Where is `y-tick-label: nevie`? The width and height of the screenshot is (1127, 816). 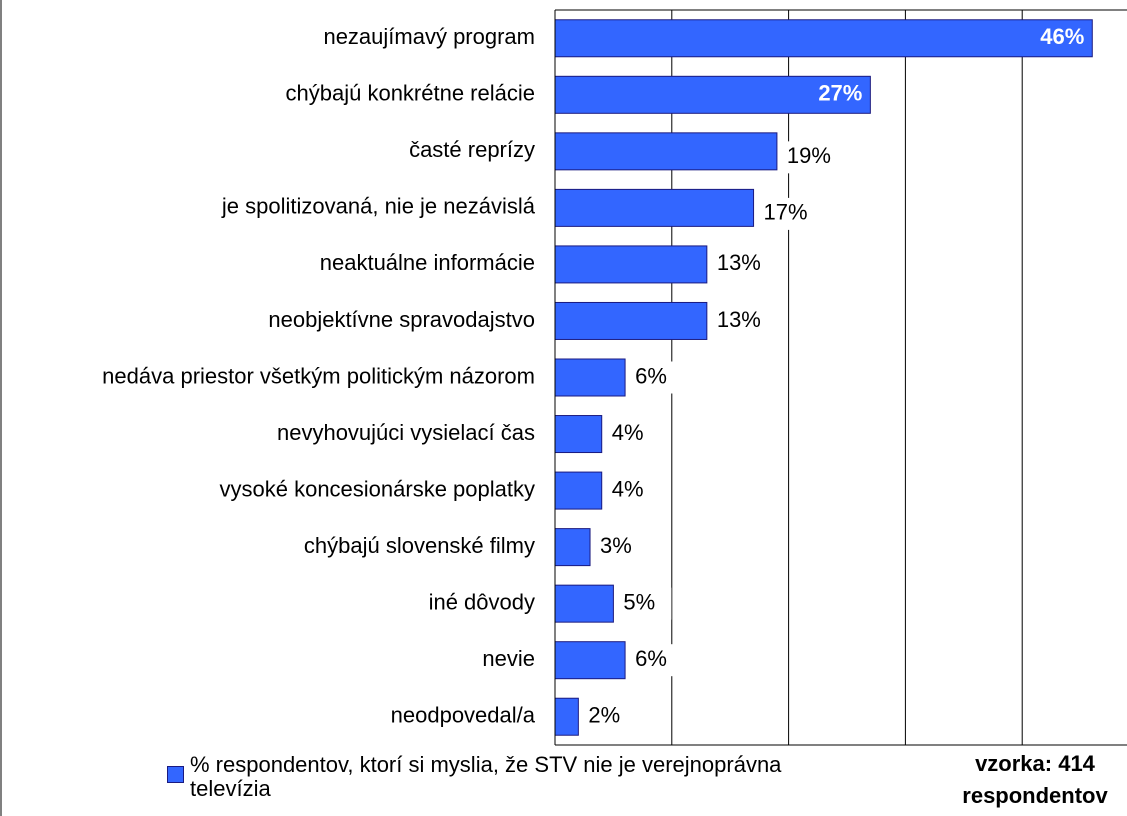
y-tick-label: nevie is located at coordinates (508, 658).